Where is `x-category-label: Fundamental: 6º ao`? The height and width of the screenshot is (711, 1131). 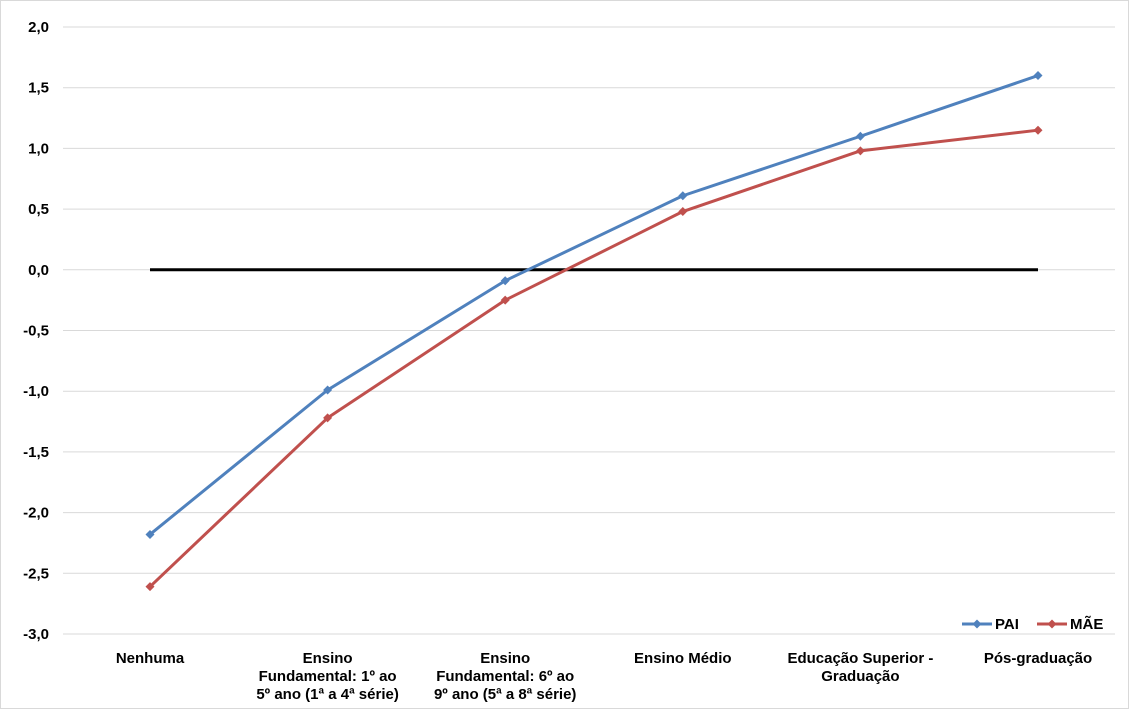 x-category-label: Fundamental: 6º ao is located at coordinates (505, 676).